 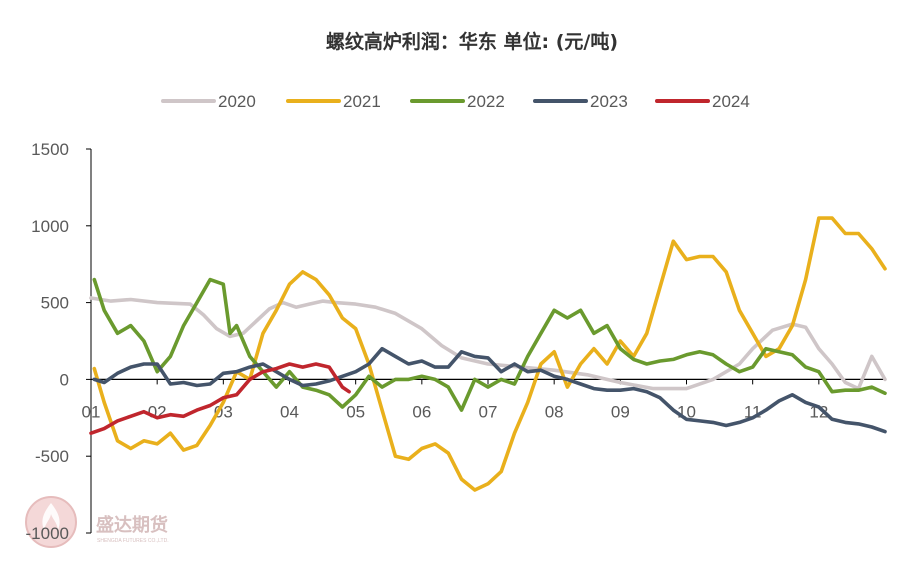 I want to click on x-tick-label: 06, so click(x=421, y=411).